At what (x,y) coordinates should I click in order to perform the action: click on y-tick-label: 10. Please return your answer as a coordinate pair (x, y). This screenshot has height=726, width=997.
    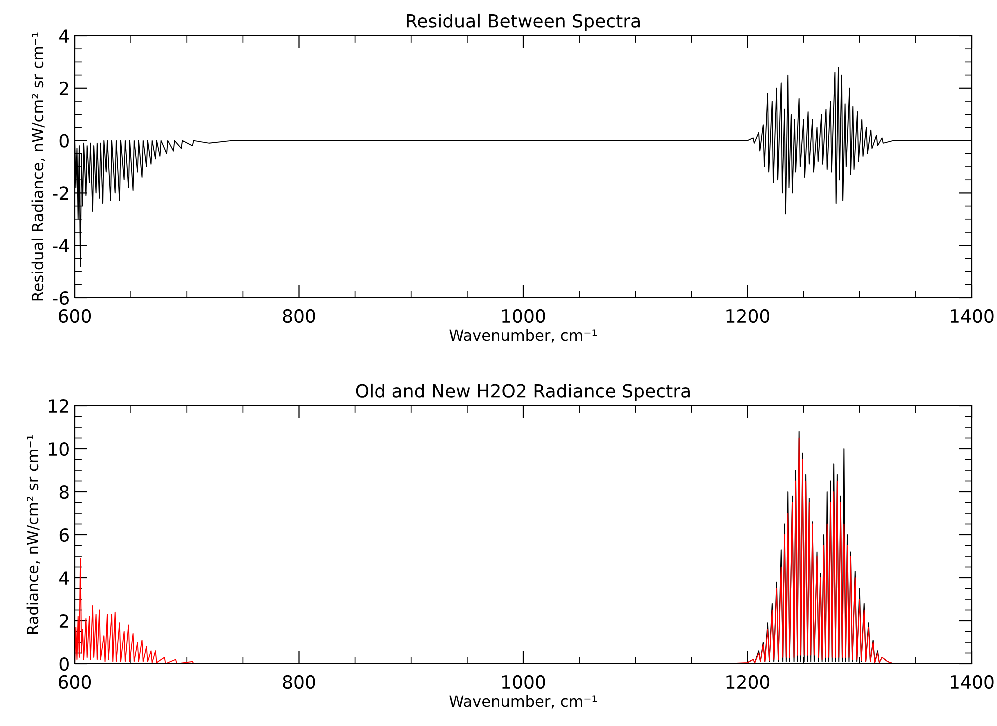
    Looking at the image, I should click on (59, 449).